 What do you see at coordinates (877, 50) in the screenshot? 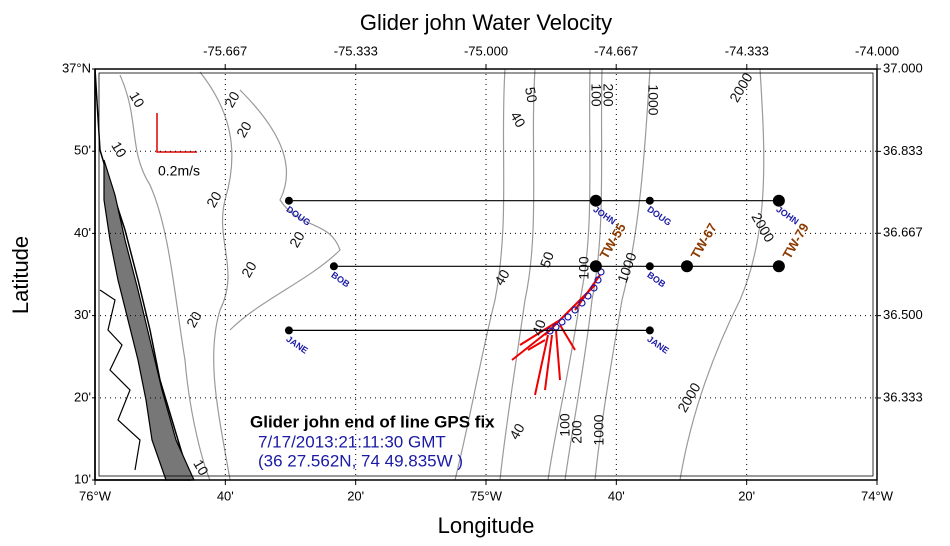
I see `x2-tick-label: -74.000` at bounding box center [877, 50].